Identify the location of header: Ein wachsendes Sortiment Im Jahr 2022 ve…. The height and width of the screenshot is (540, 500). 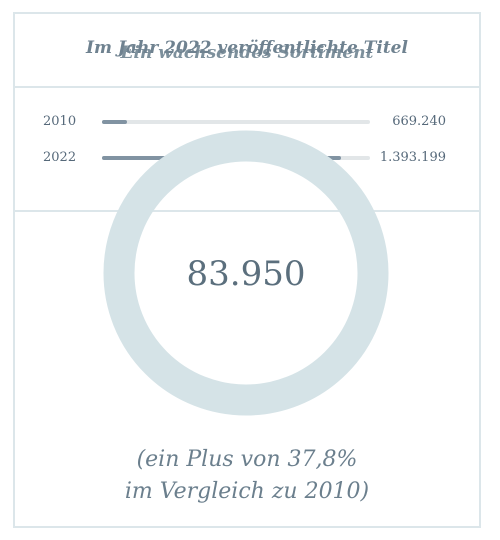
(247, 51).